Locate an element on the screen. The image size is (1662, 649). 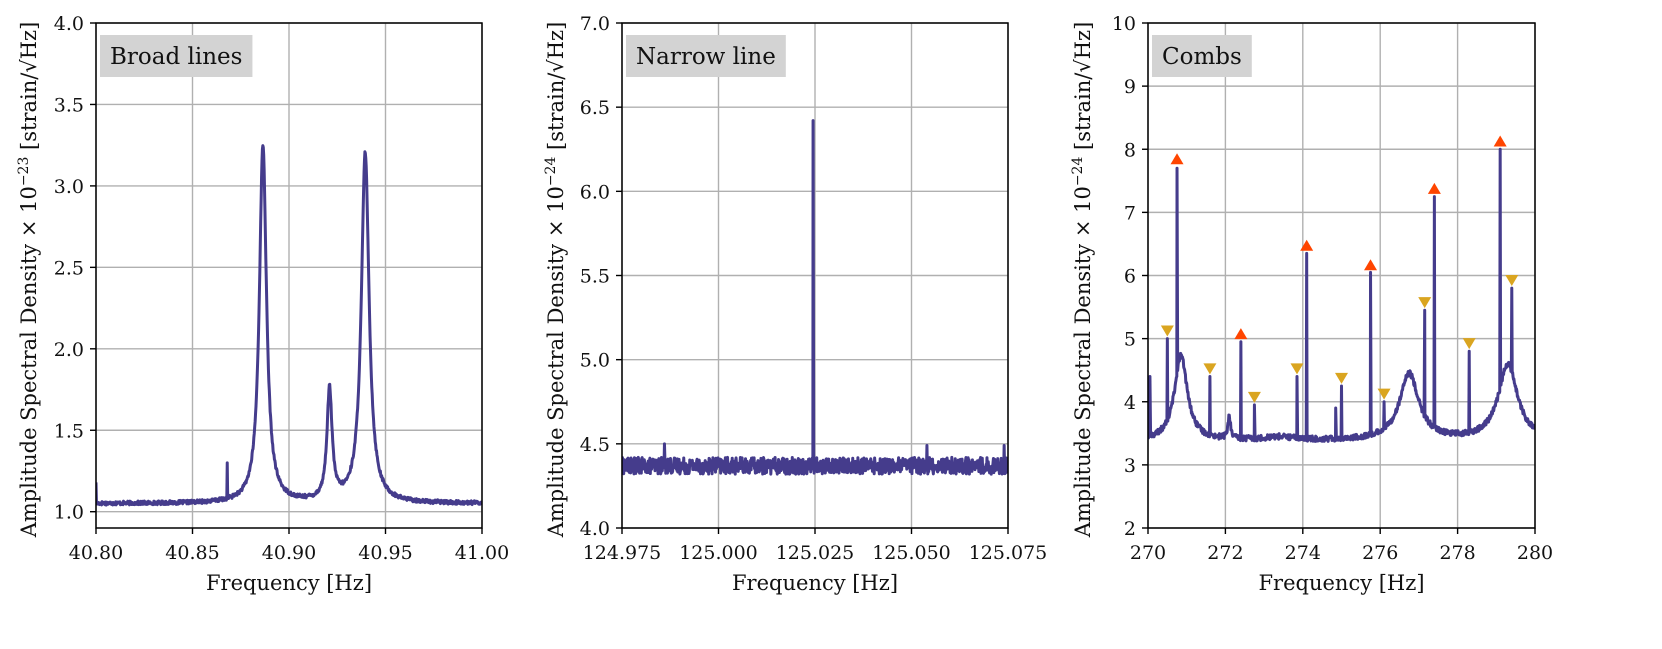
x-tick-label: 41.00 is located at coordinates (482, 553).